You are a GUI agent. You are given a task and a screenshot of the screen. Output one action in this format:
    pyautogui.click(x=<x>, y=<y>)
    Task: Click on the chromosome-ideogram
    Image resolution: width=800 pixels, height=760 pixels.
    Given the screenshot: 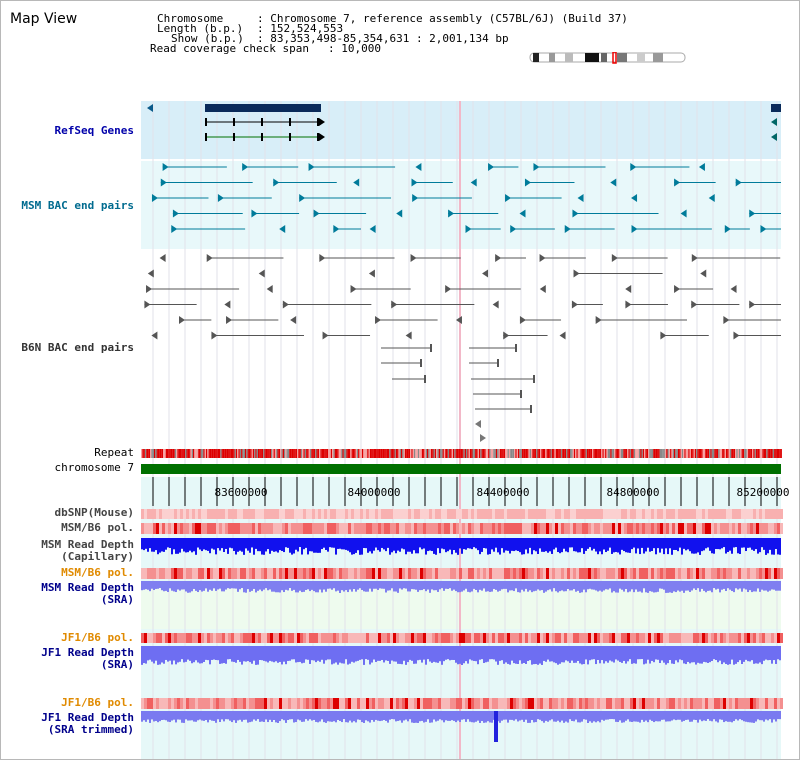 What is the action you would take?
    pyautogui.click(x=608, y=58)
    